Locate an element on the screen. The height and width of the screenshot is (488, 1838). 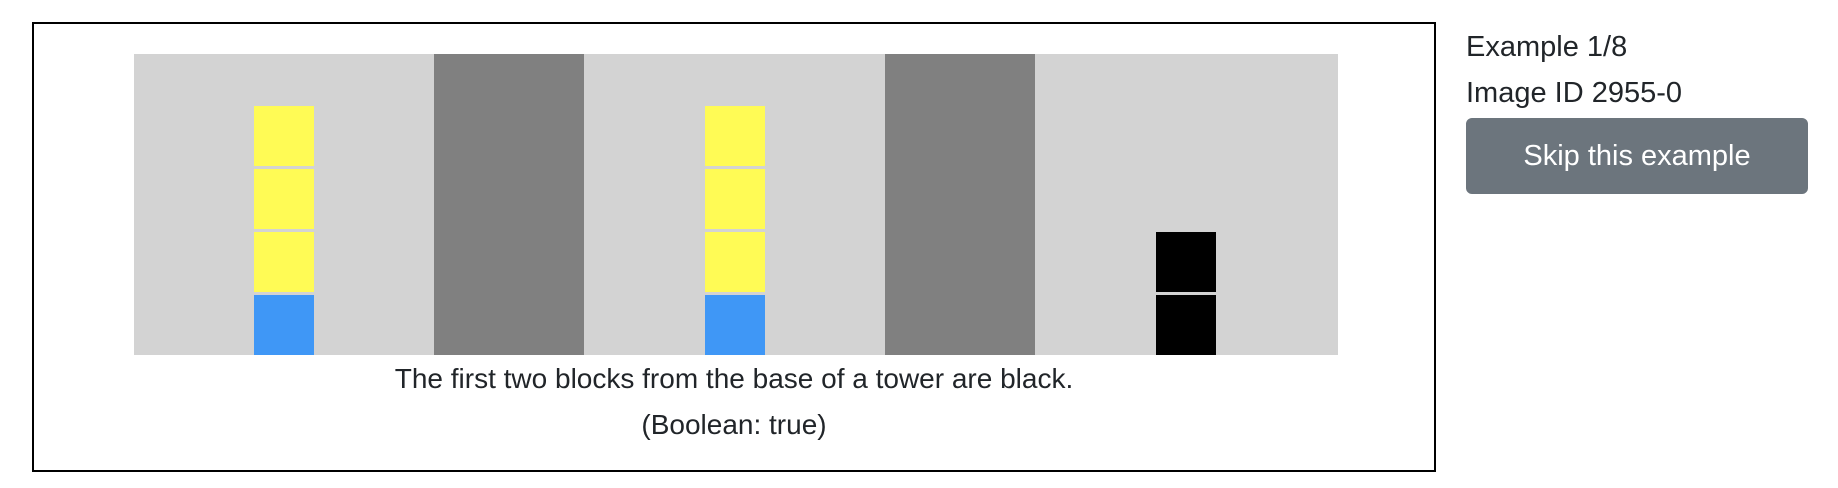
truth-label: (Boolean: true) is located at coordinates (734, 424).